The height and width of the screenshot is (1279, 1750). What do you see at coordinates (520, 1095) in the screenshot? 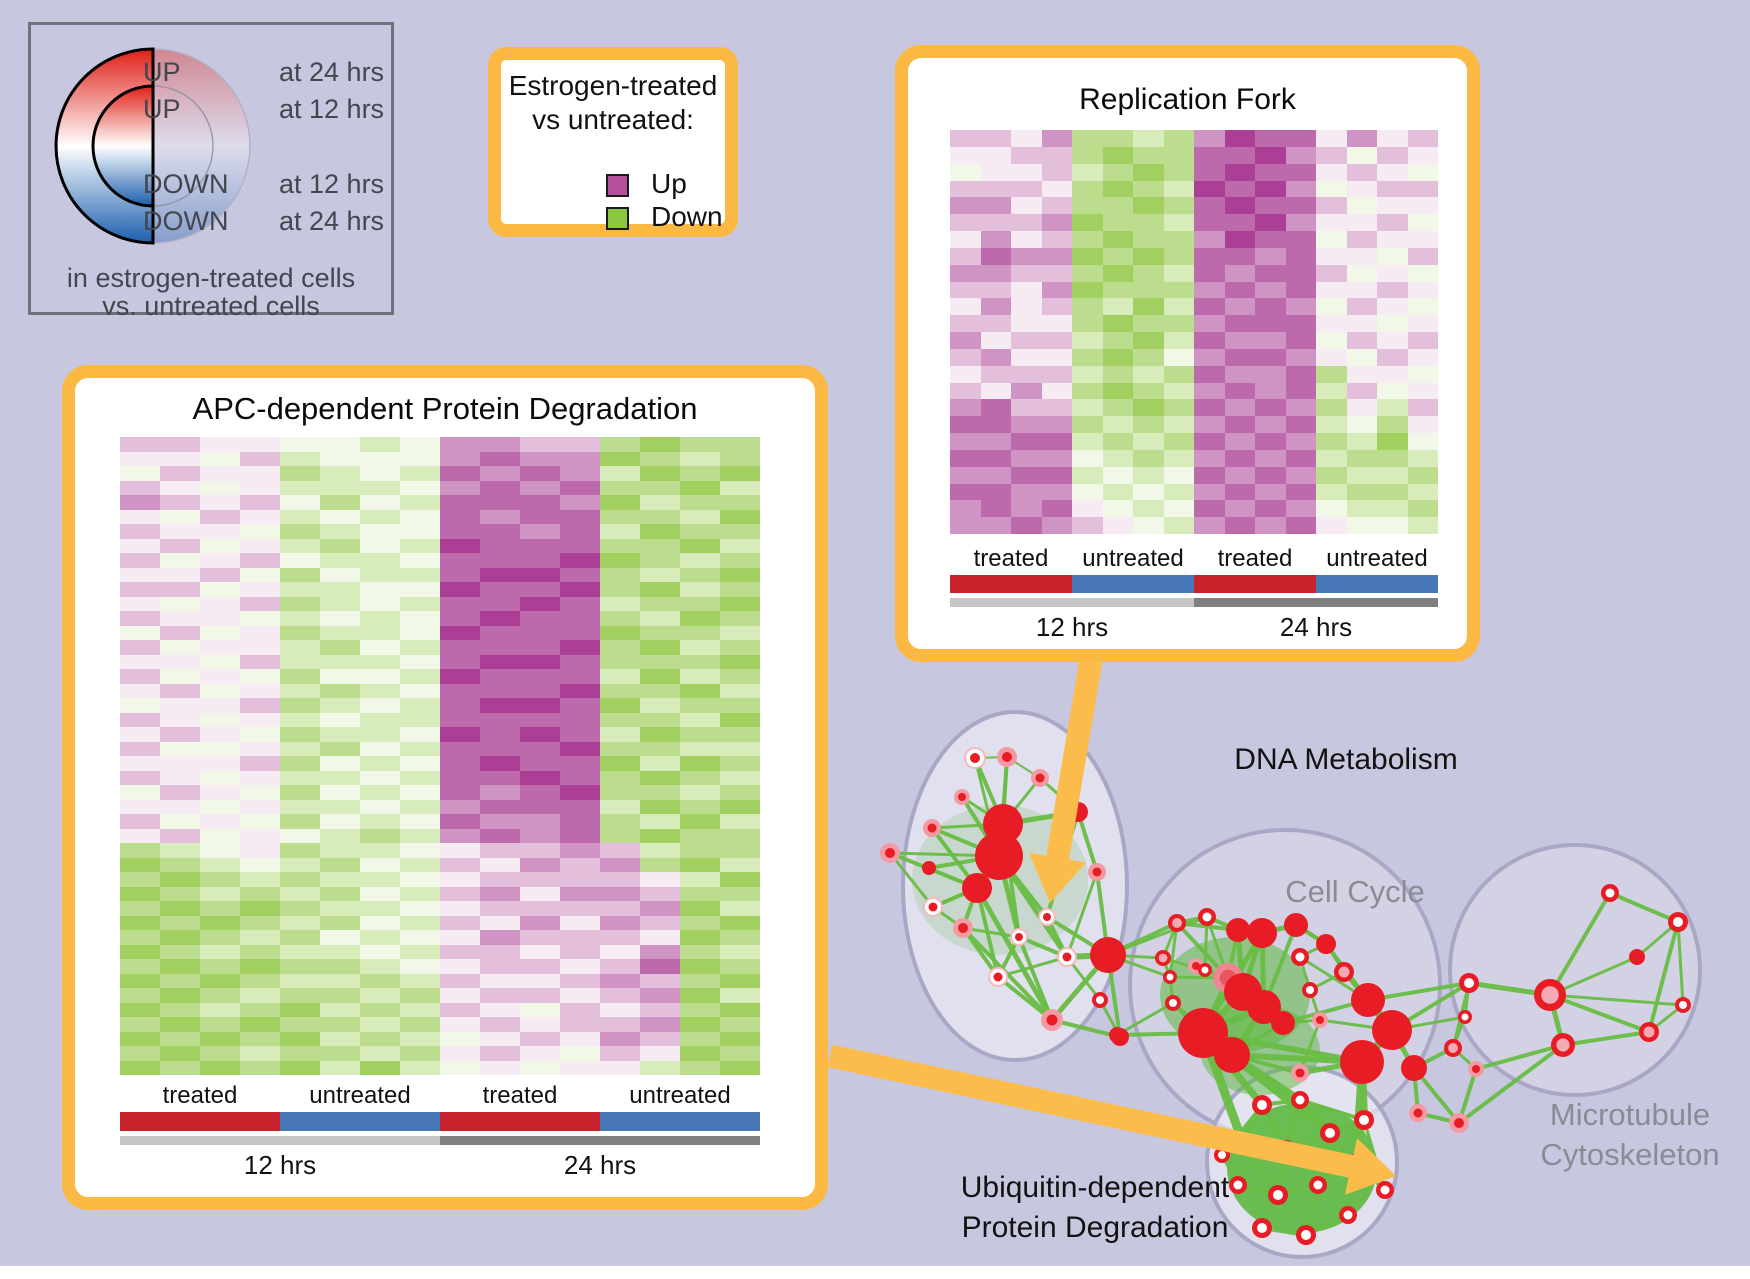
I see `apc-group-label-3: treated` at bounding box center [520, 1095].